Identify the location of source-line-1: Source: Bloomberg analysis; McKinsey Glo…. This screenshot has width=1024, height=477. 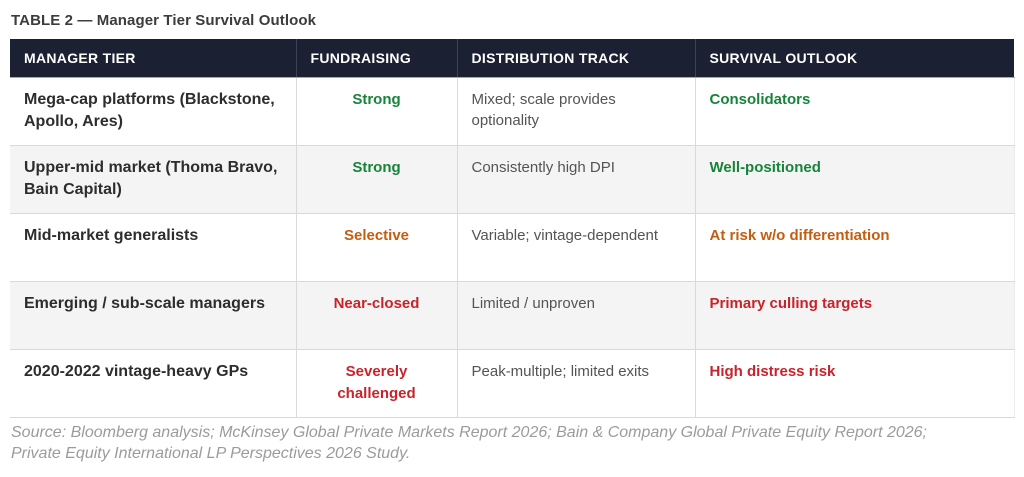
(469, 433).